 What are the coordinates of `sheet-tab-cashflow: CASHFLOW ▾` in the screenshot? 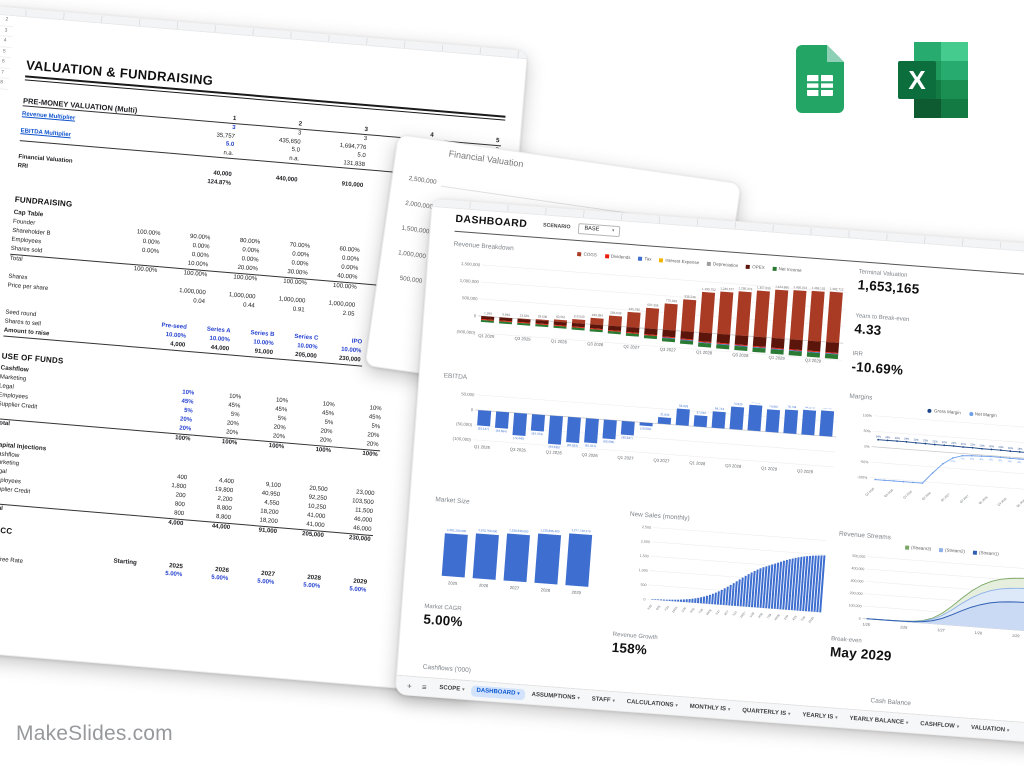 It's located at (939, 725).